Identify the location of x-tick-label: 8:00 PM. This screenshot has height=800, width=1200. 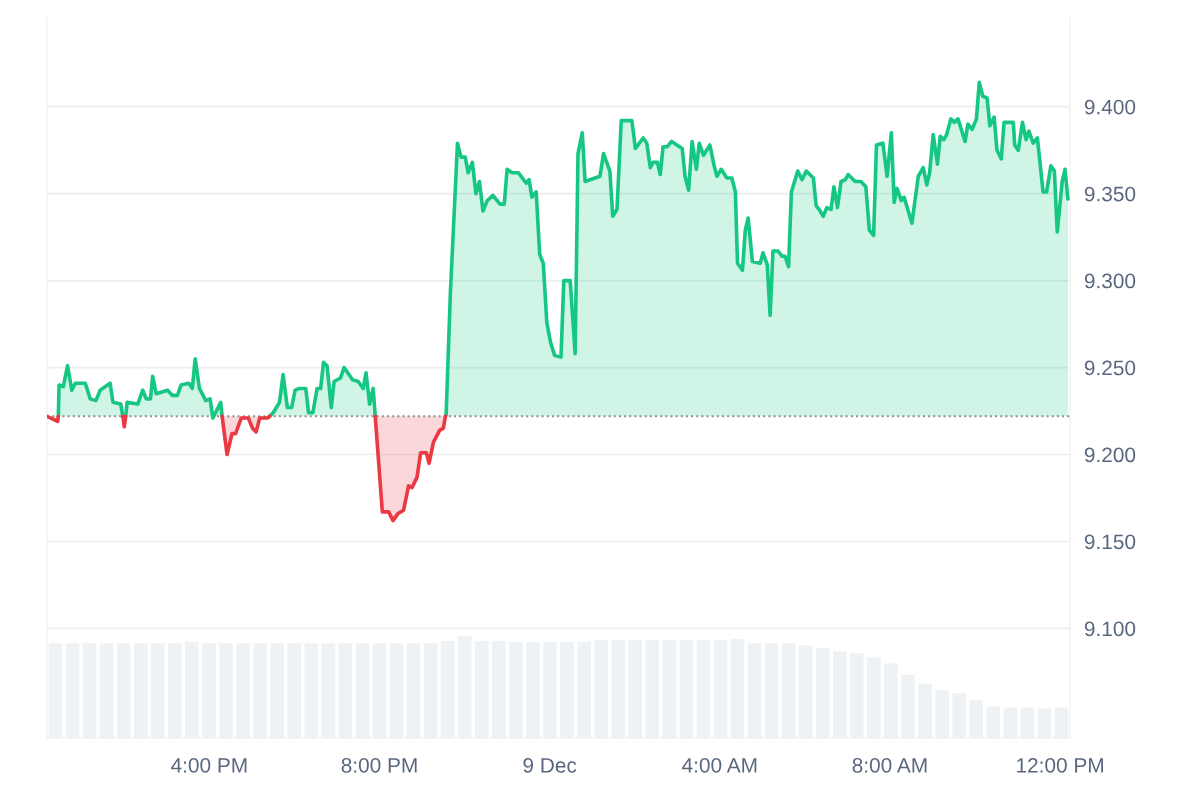
(379, 765).